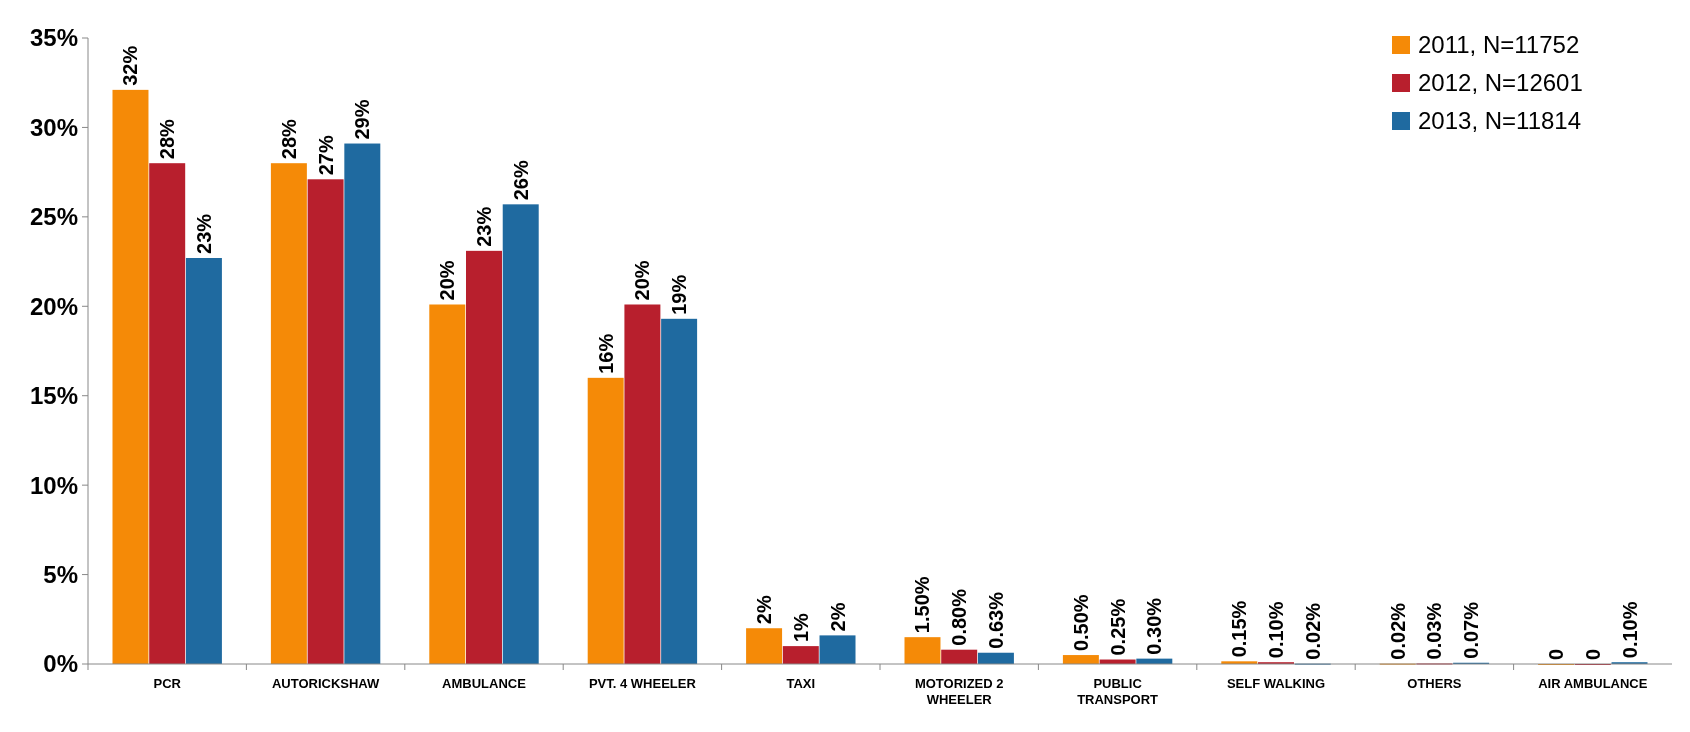  What do you see at coordinates (53, 396) in the screenshot?
I see `y-tick-label: 15%` at bounding box center [53, 396].